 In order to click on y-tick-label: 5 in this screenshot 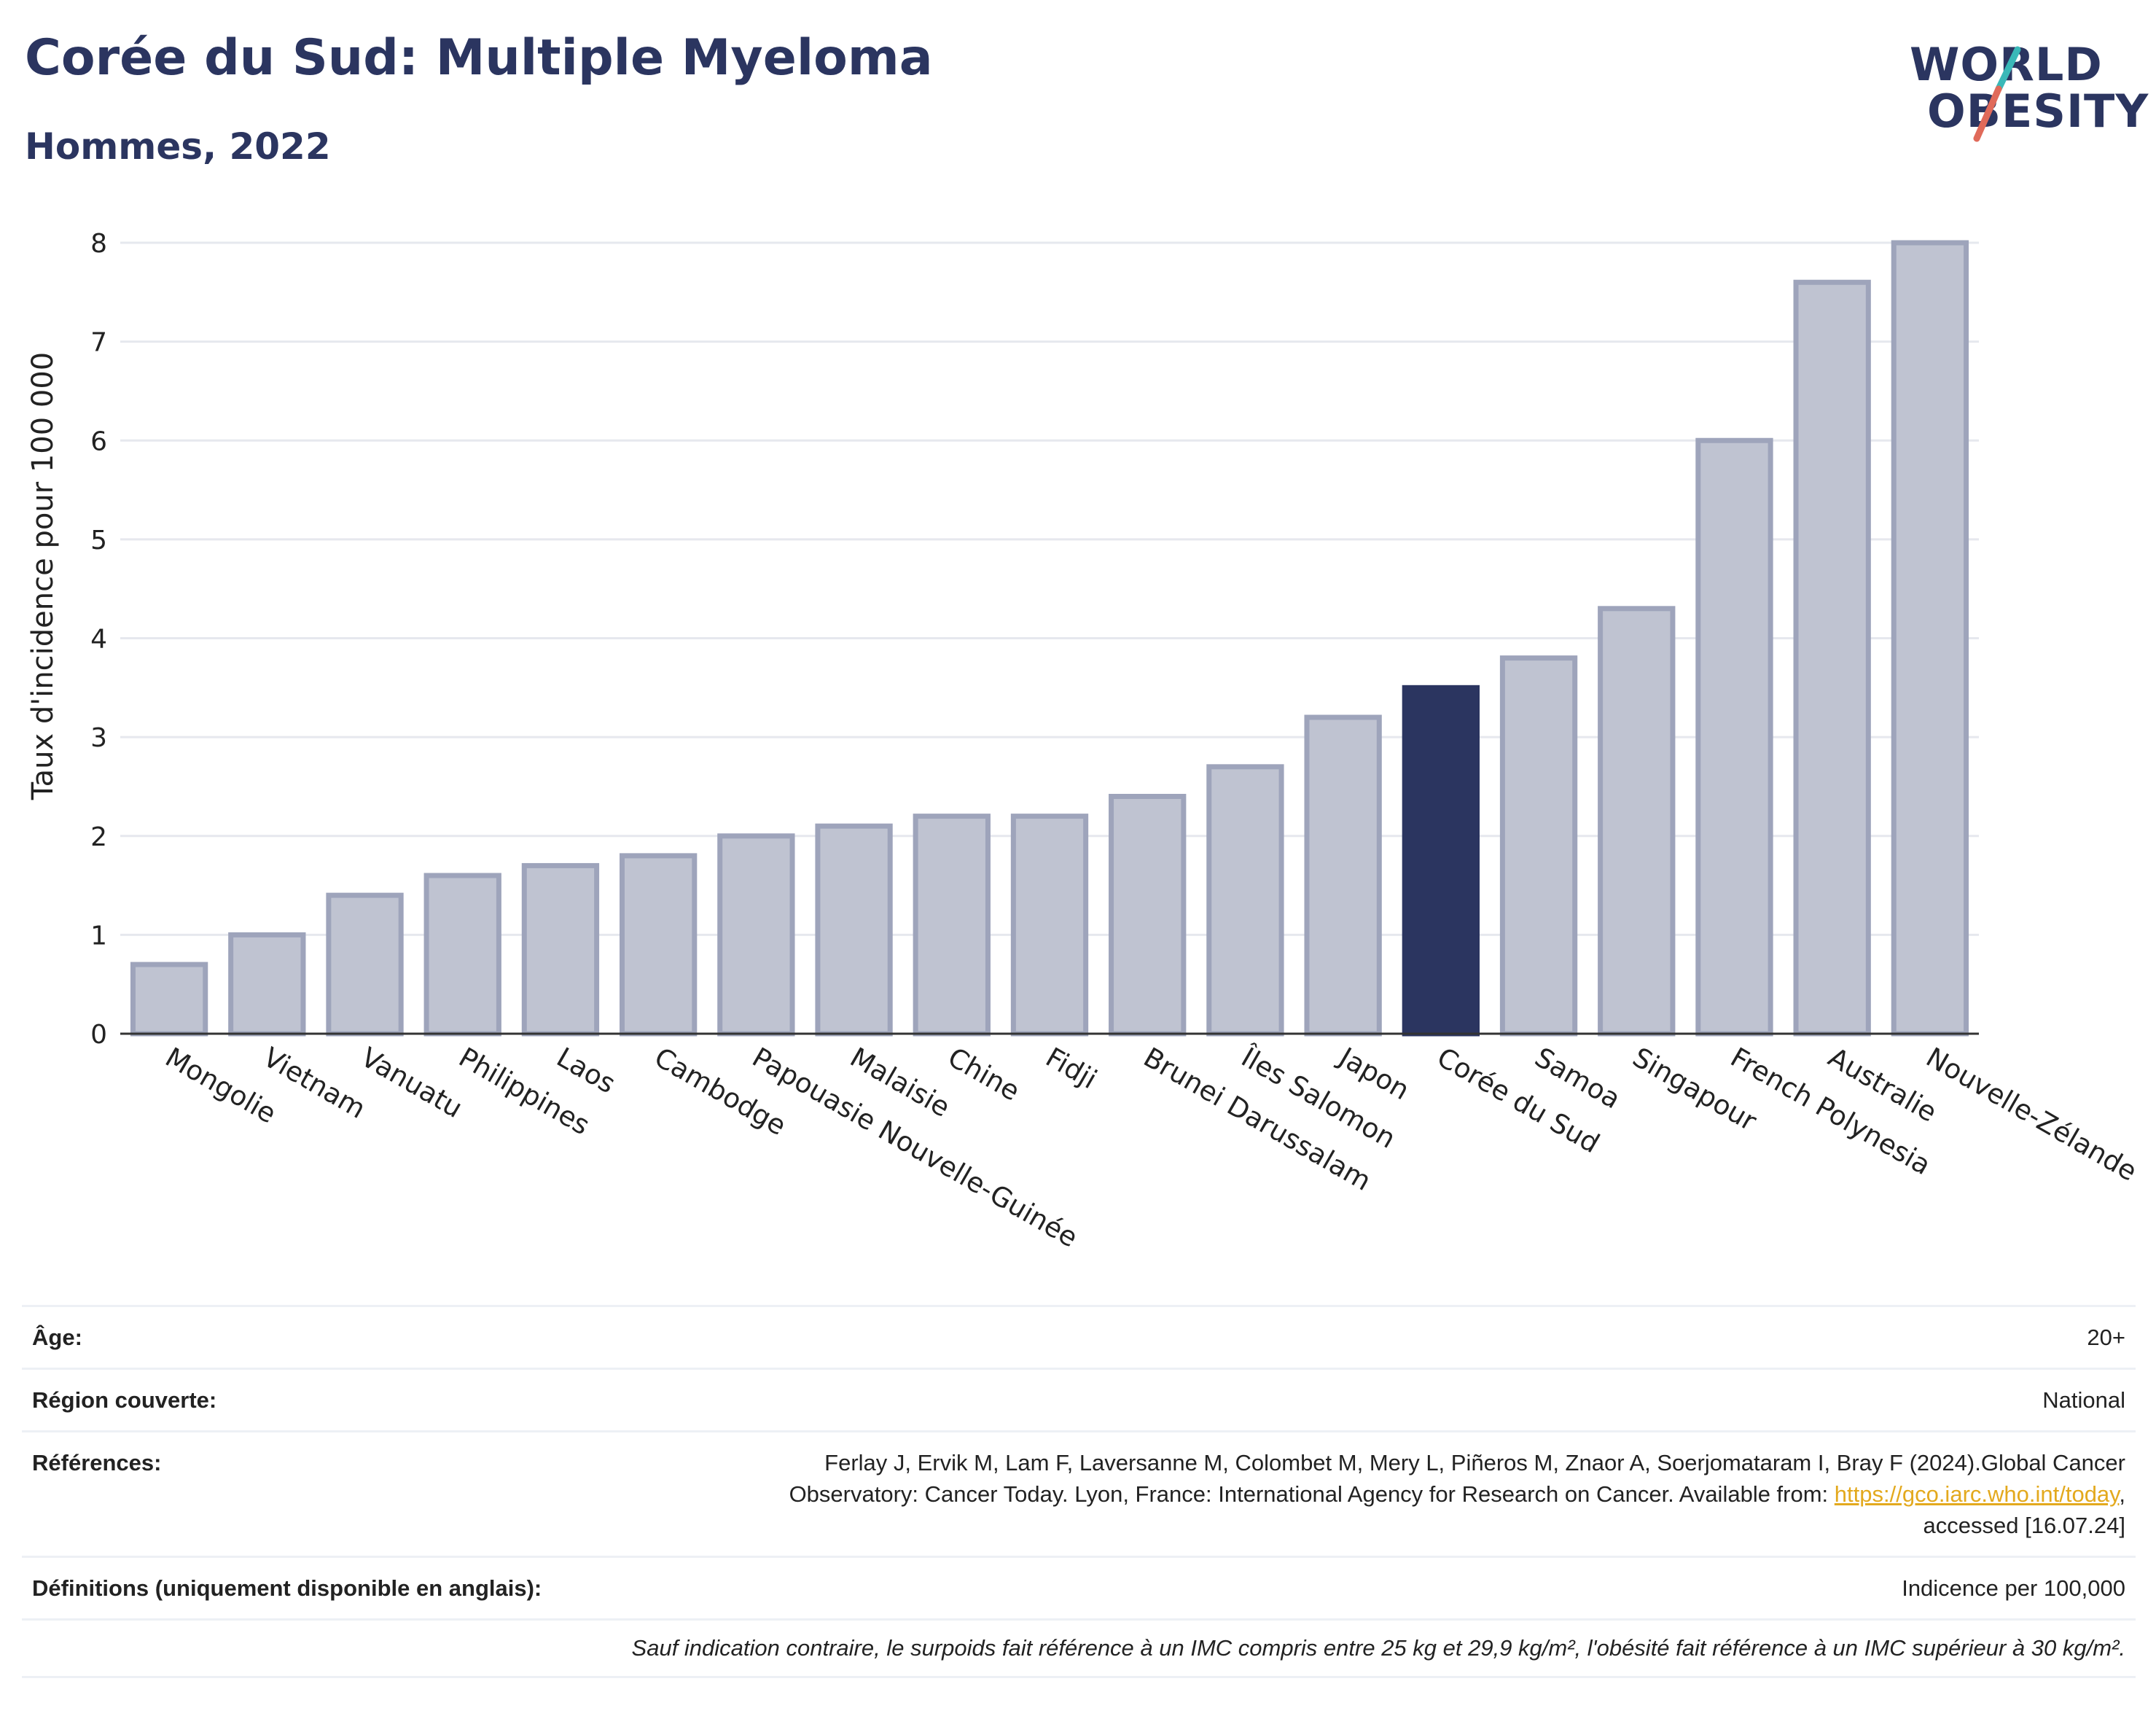, I will do `click(99, 540)`.